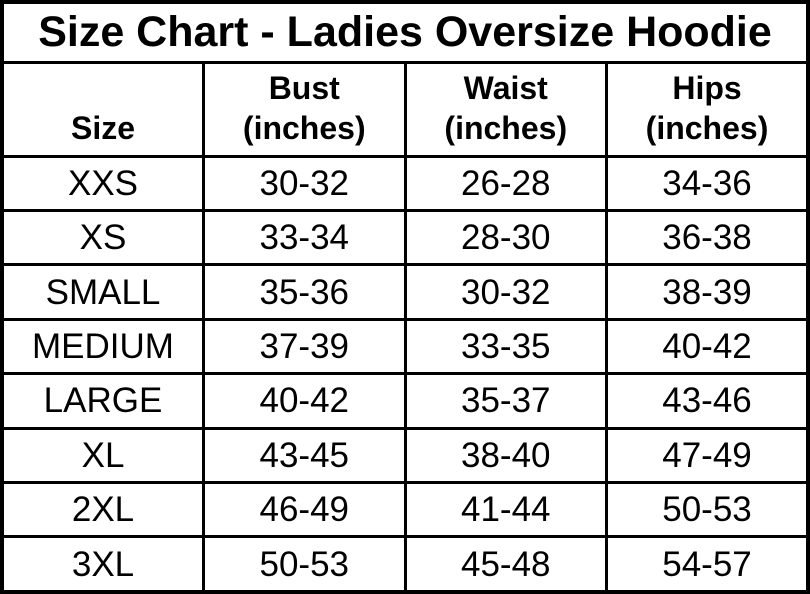 The image size is (810, 594). Describe the element at coordinates (707, 183) in the screenshot. I see `cell-hips: 34-36` at that location.